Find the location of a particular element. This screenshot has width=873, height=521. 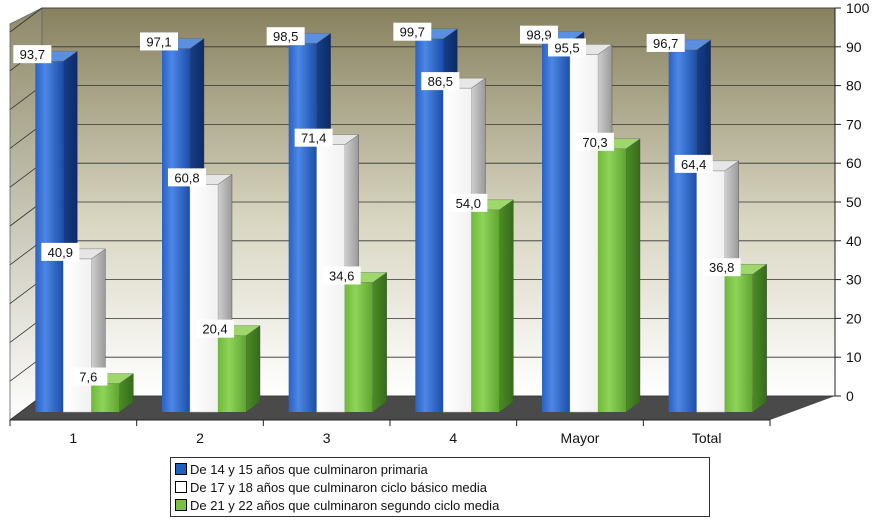

data-label-text: 98,5 is located at coordinates (285, 36).